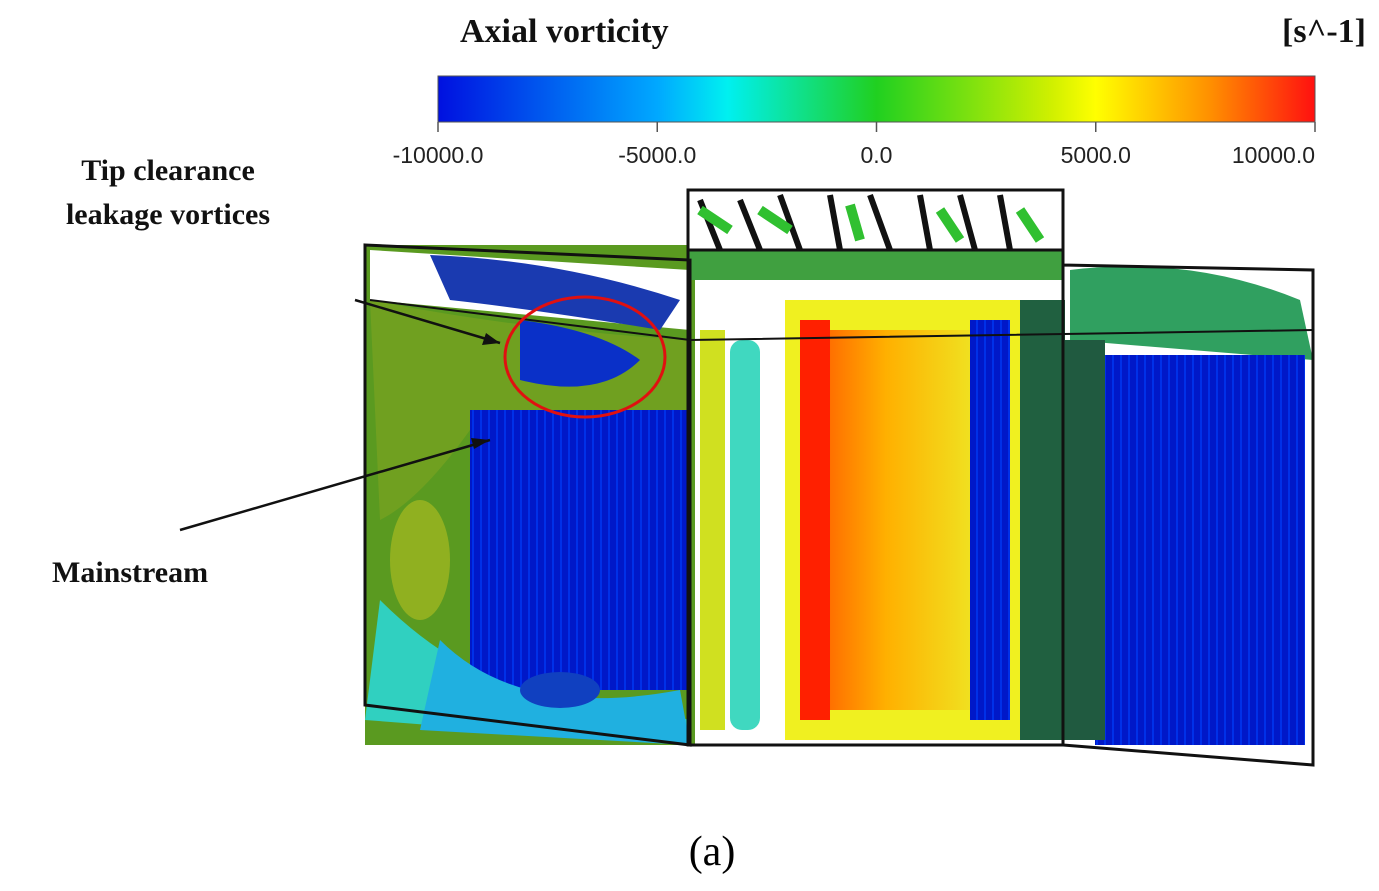 The image size is (1379, 891). Describe the element at coordinates (854, 145) in the screenshot. I see `colorbar-ticks: -10000.0 -5000.0 0.0 5000.0 10000.0` at that location.